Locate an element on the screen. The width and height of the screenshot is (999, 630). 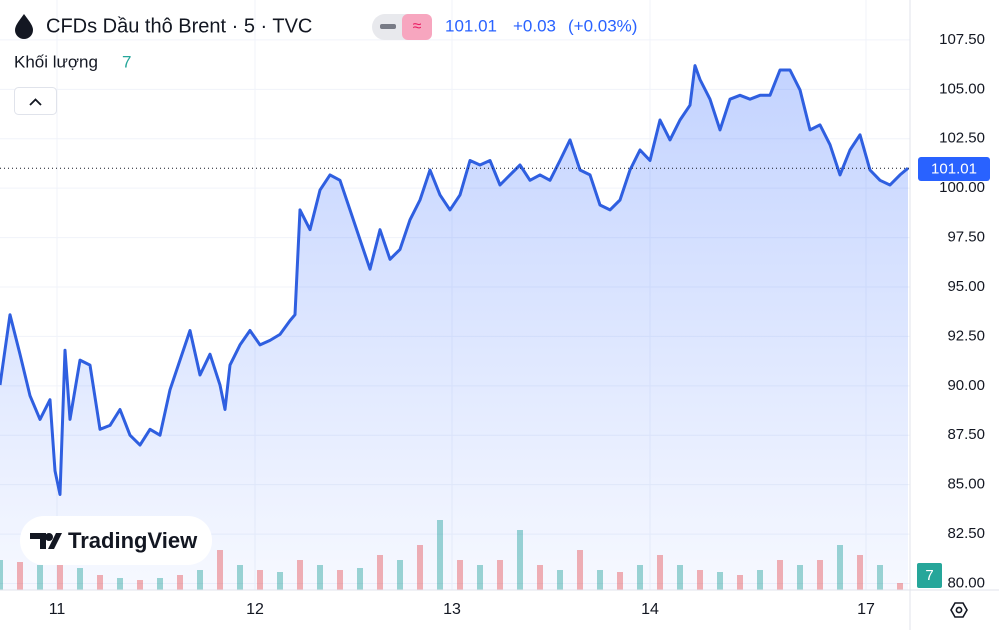
volume-tag is located at coordinates (929, 575).